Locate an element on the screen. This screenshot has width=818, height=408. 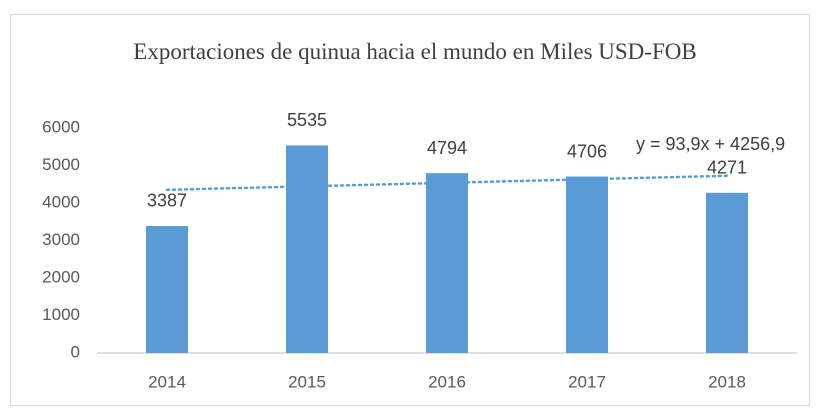
x-tick-label: 2016 is located at coordinates (447, 381).